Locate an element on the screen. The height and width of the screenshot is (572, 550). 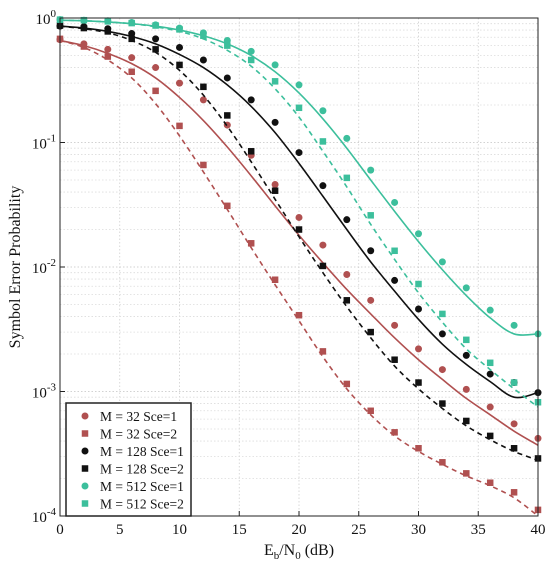
x-tick-label: 5 is located at coordinates (120, 530).